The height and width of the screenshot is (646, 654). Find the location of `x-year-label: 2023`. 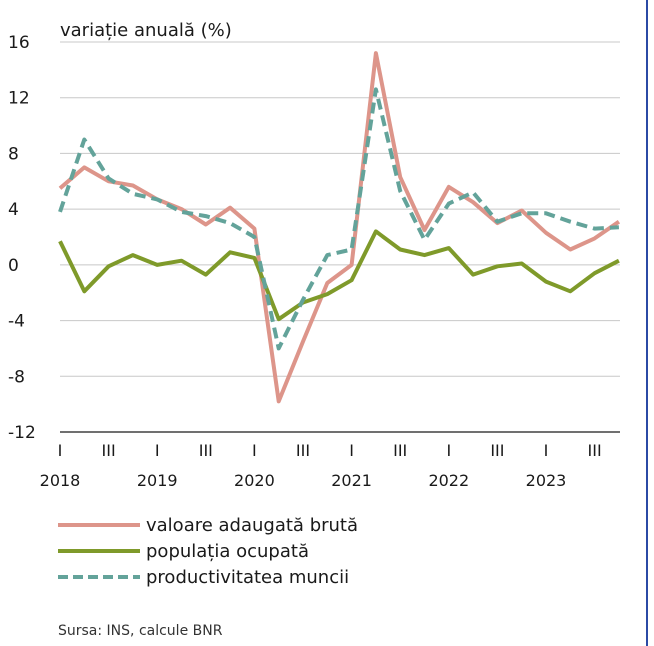

x-year-label: 2023 is located at coordinates (546, 480).